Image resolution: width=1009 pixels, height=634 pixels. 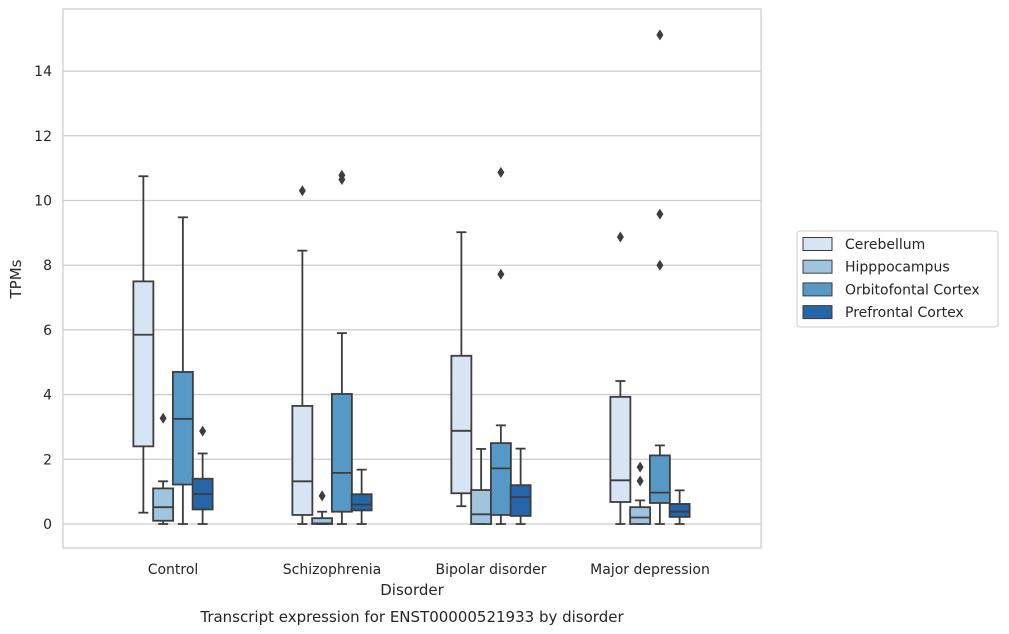 I want to click on y-tick-label: 0, so click(x=47, y=525).